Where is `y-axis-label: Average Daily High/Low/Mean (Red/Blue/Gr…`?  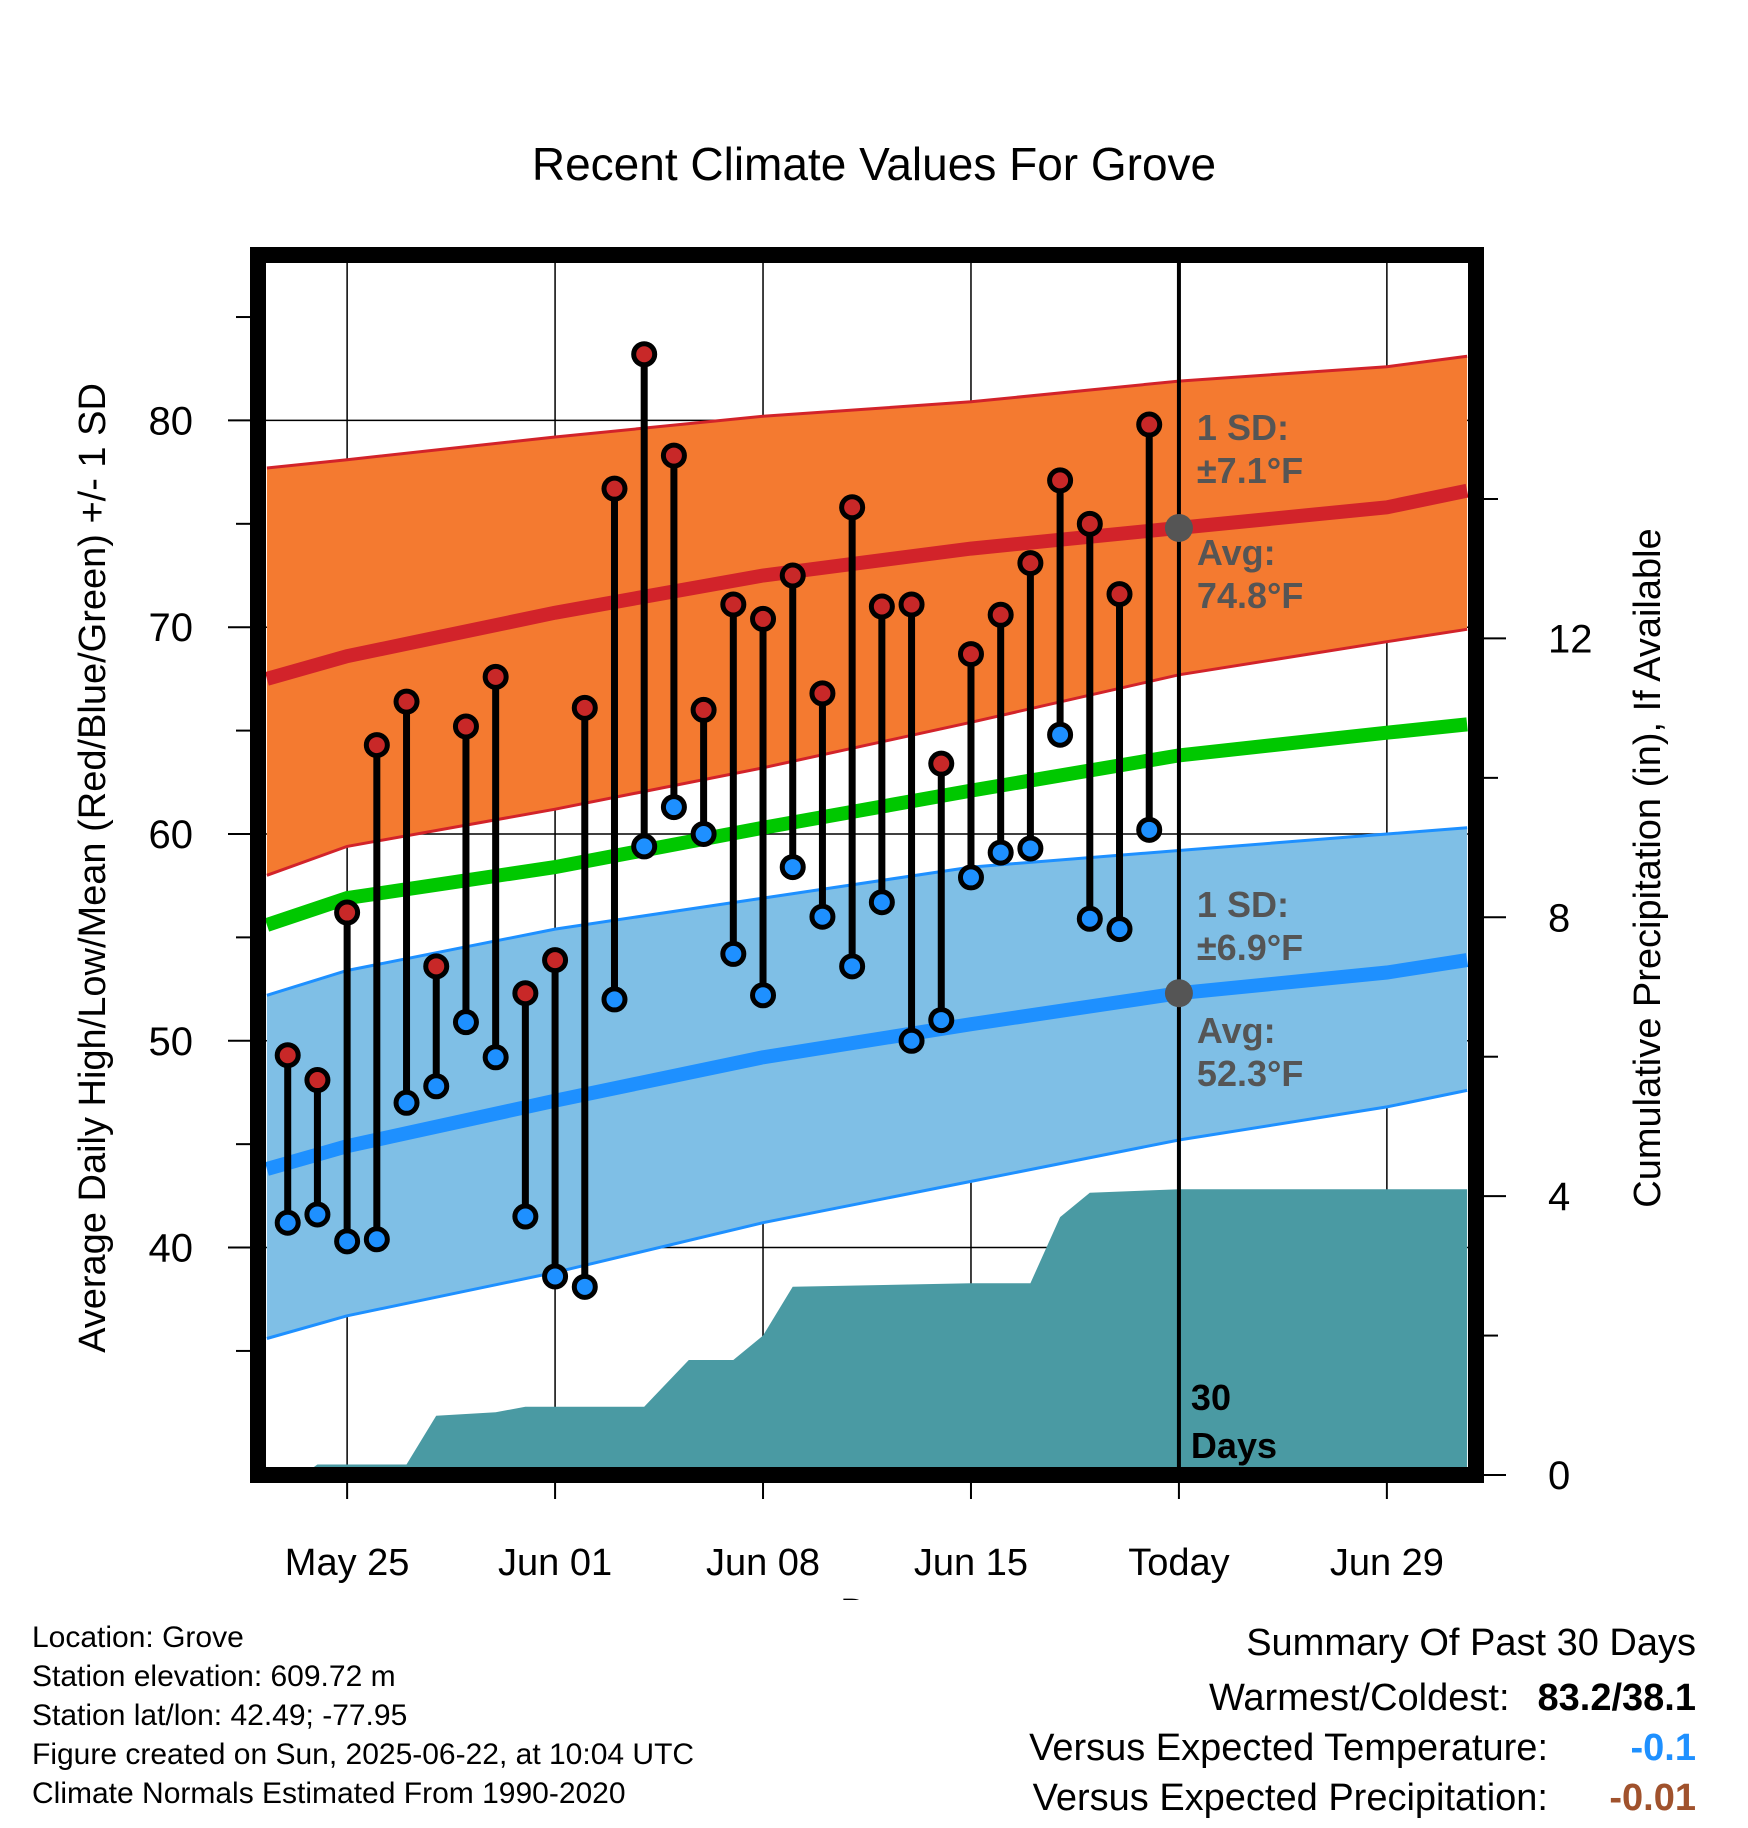 y-axis-label: Average Daily High/Low/Mean (Red/Blue/Gr… is located at coordinates (93, 868).